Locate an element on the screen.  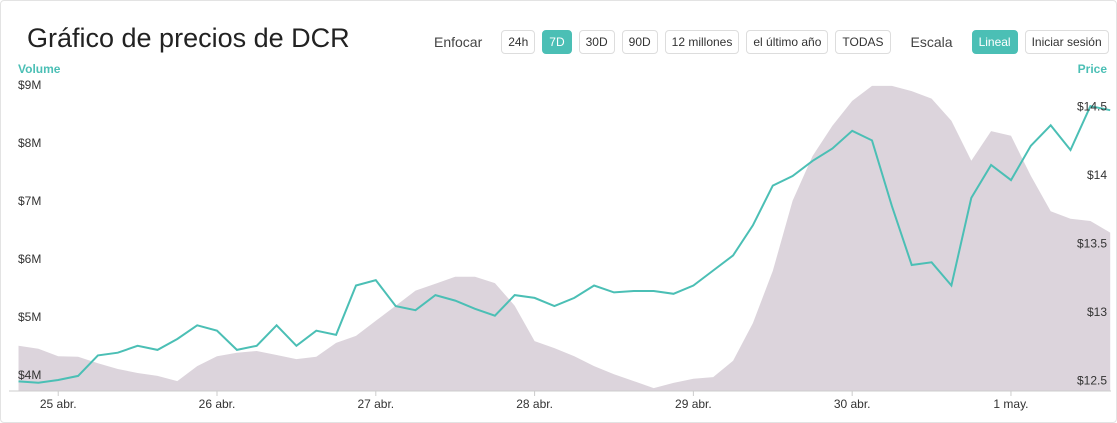
y-tick-label: $7M is located at coordinates (29, 201).